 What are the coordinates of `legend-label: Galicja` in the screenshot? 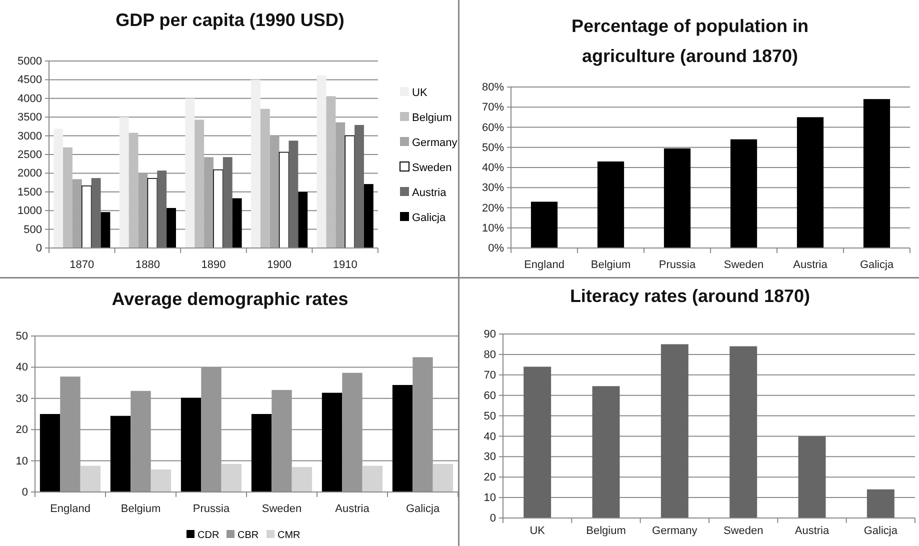 It's located at (429, 218).